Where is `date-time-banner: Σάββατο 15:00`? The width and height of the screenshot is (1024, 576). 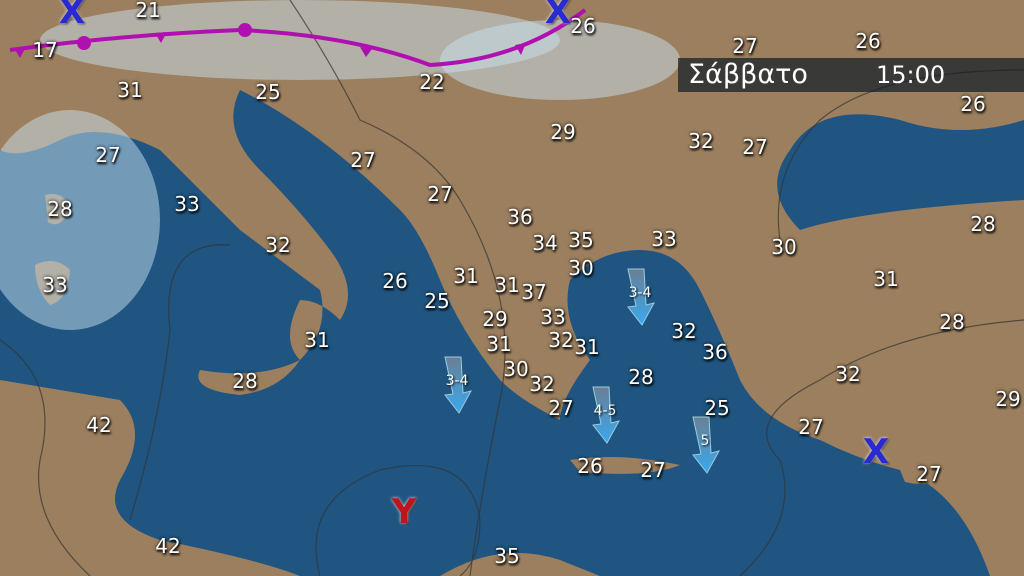
date-time-banner: Σάββατο 15:00 is located at coordinates (851, 75).